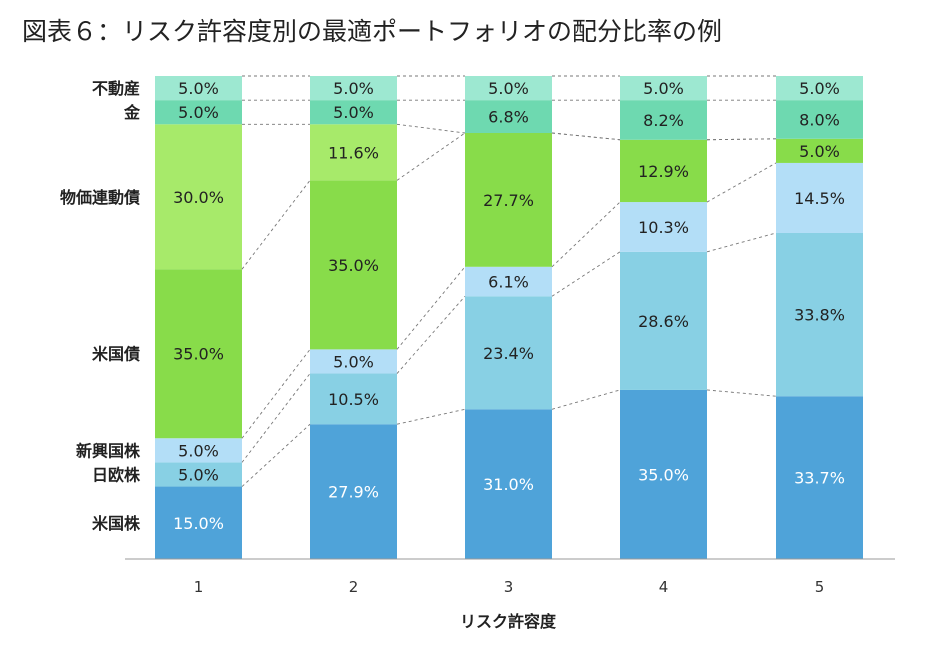 This screenshot has width=938, height=648. I want to click on value-label: 11.6%, so click(353, 152).